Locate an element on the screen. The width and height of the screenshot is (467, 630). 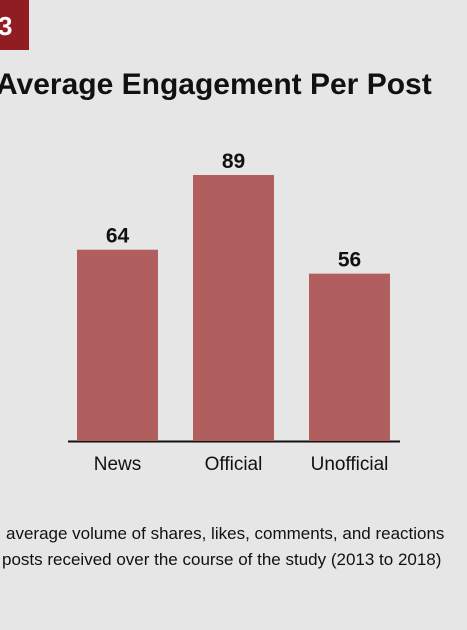
badge: 3 is located at coordinates (6, 26).